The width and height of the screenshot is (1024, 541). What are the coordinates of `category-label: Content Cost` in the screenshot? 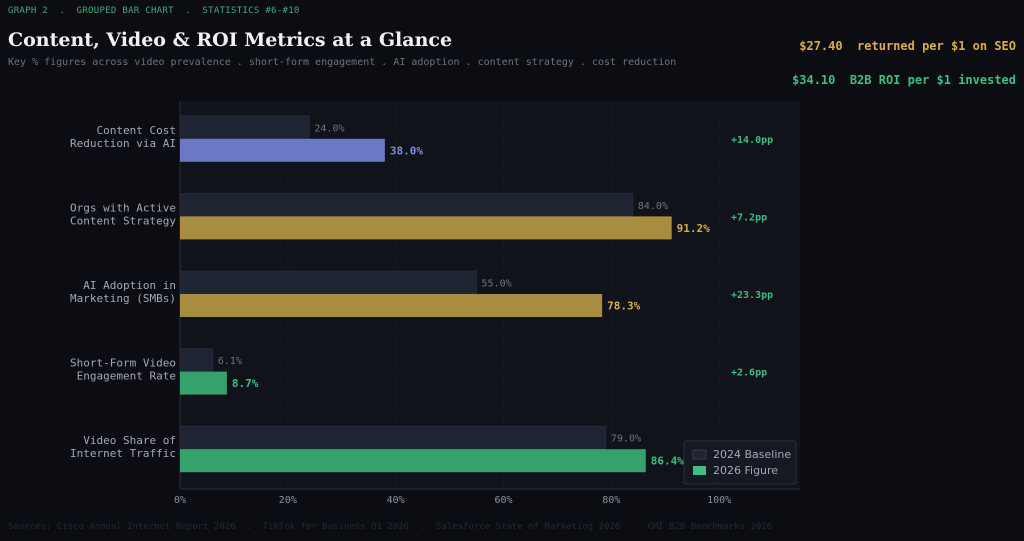 It's located at (136, 130).